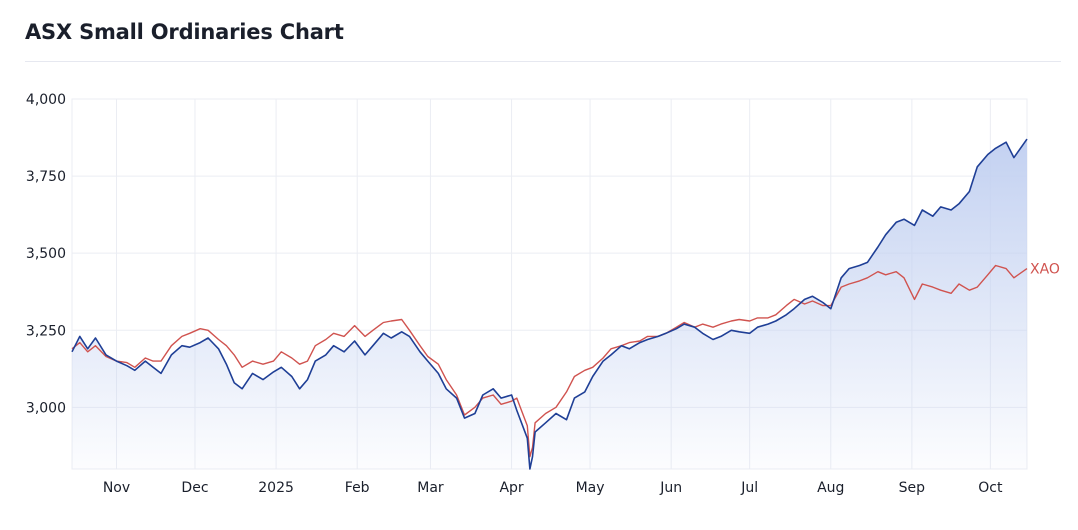  Describe the element at coordinates (511, 488) in the screenshot. I see `x-tick-label: Apr` at that location.